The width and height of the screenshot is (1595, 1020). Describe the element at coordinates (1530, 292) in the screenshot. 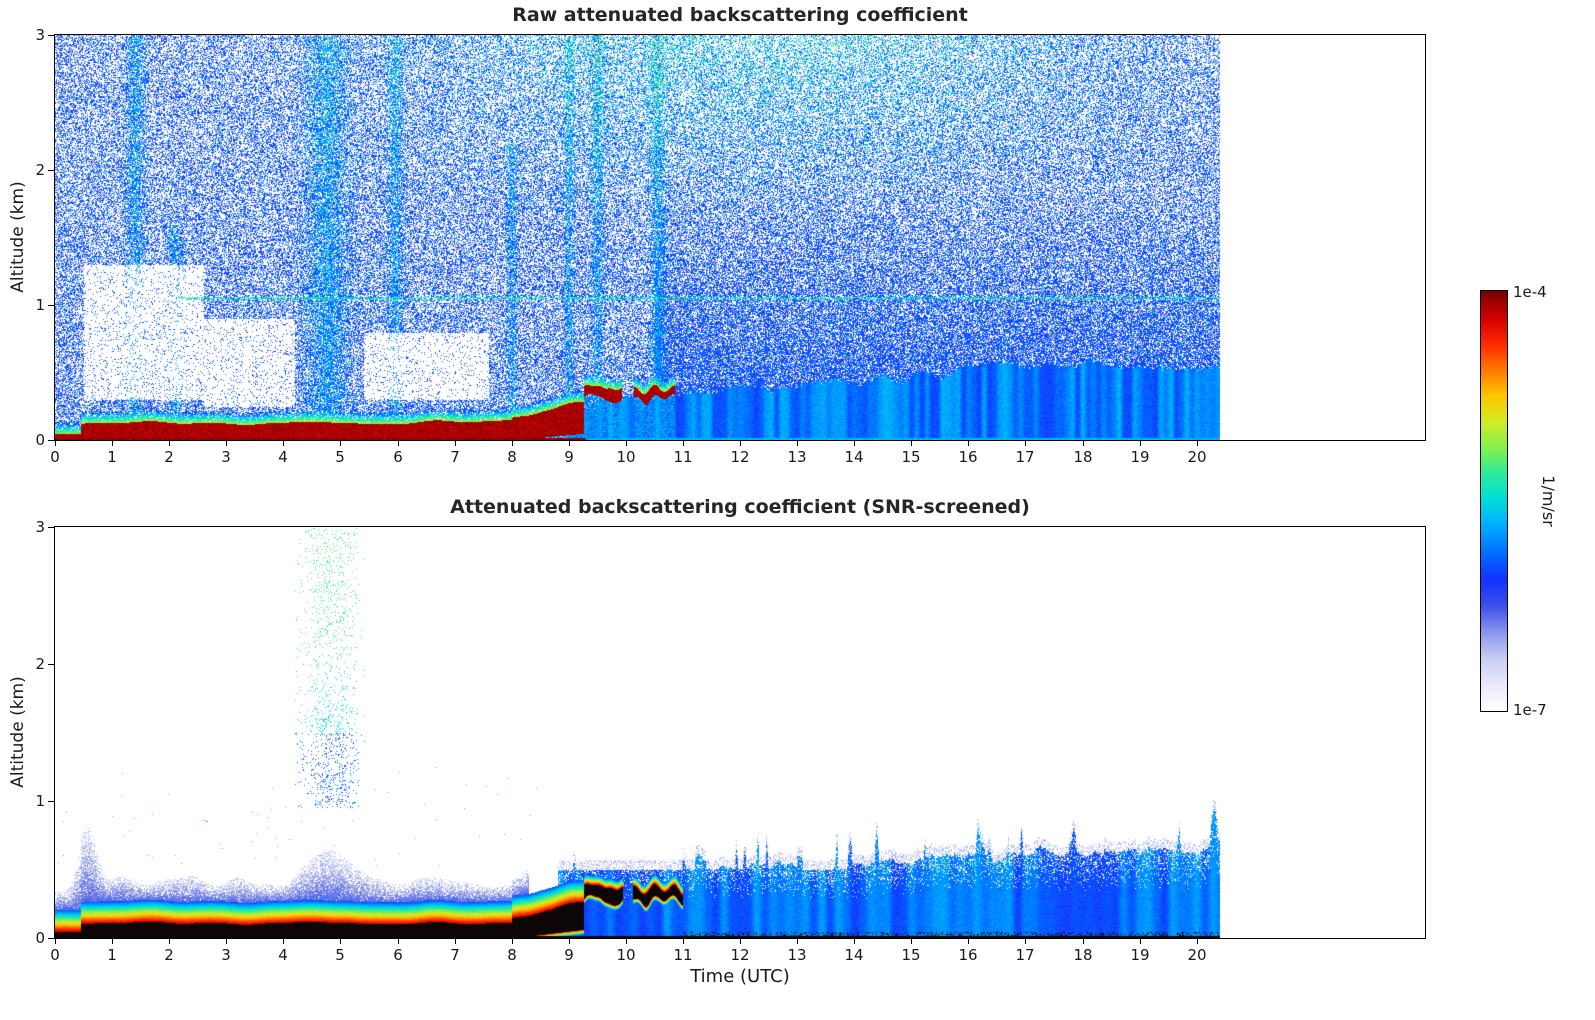

I see `colorbar-max-label: 1e-4` at that location.